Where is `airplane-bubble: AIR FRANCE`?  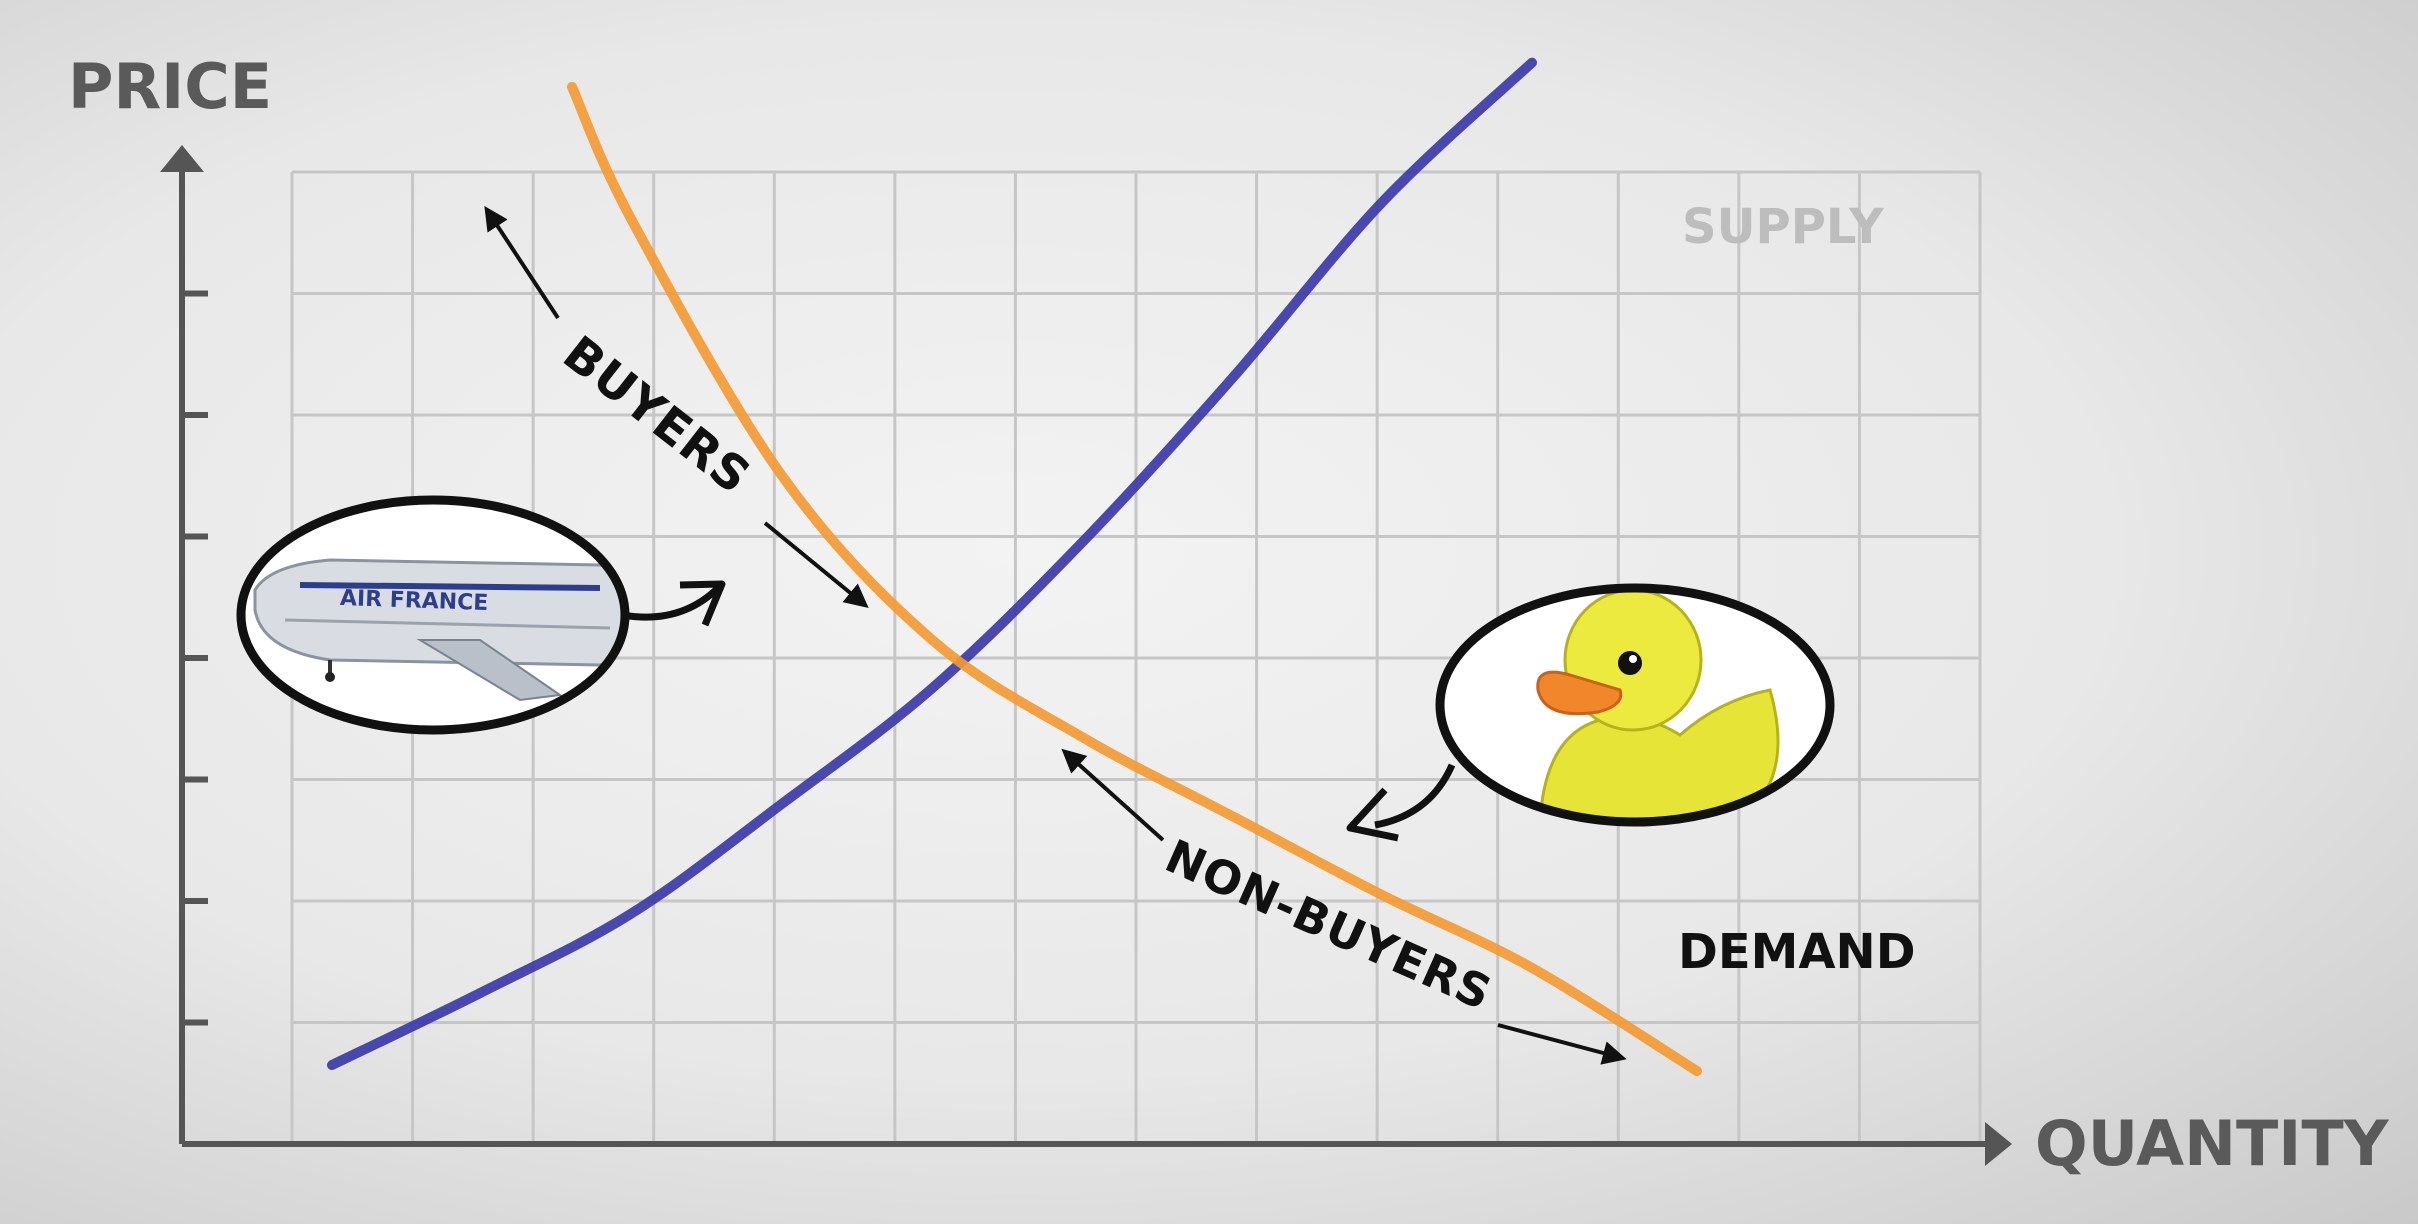
airplane-bubble: AIR FRANCE is located at coordinates (481, 615).